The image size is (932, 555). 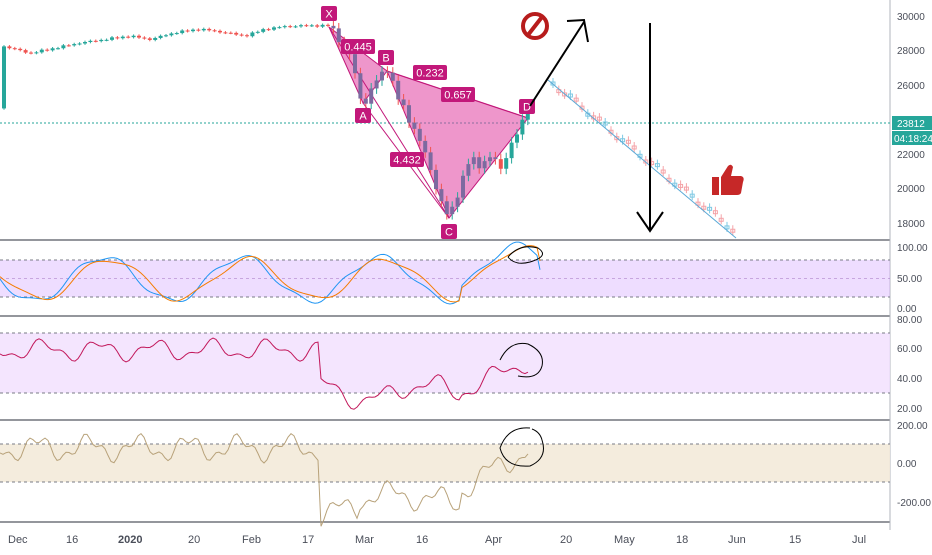 I want to click on point-label-d-text: D, so click(x=527, y=108).